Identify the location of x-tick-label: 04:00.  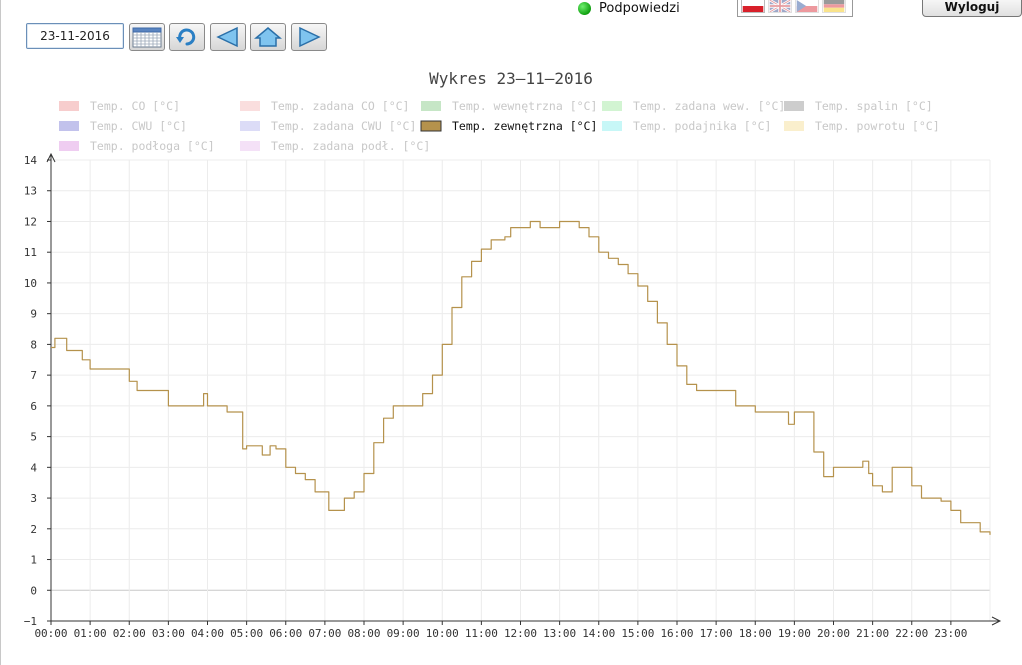
(207, 633).